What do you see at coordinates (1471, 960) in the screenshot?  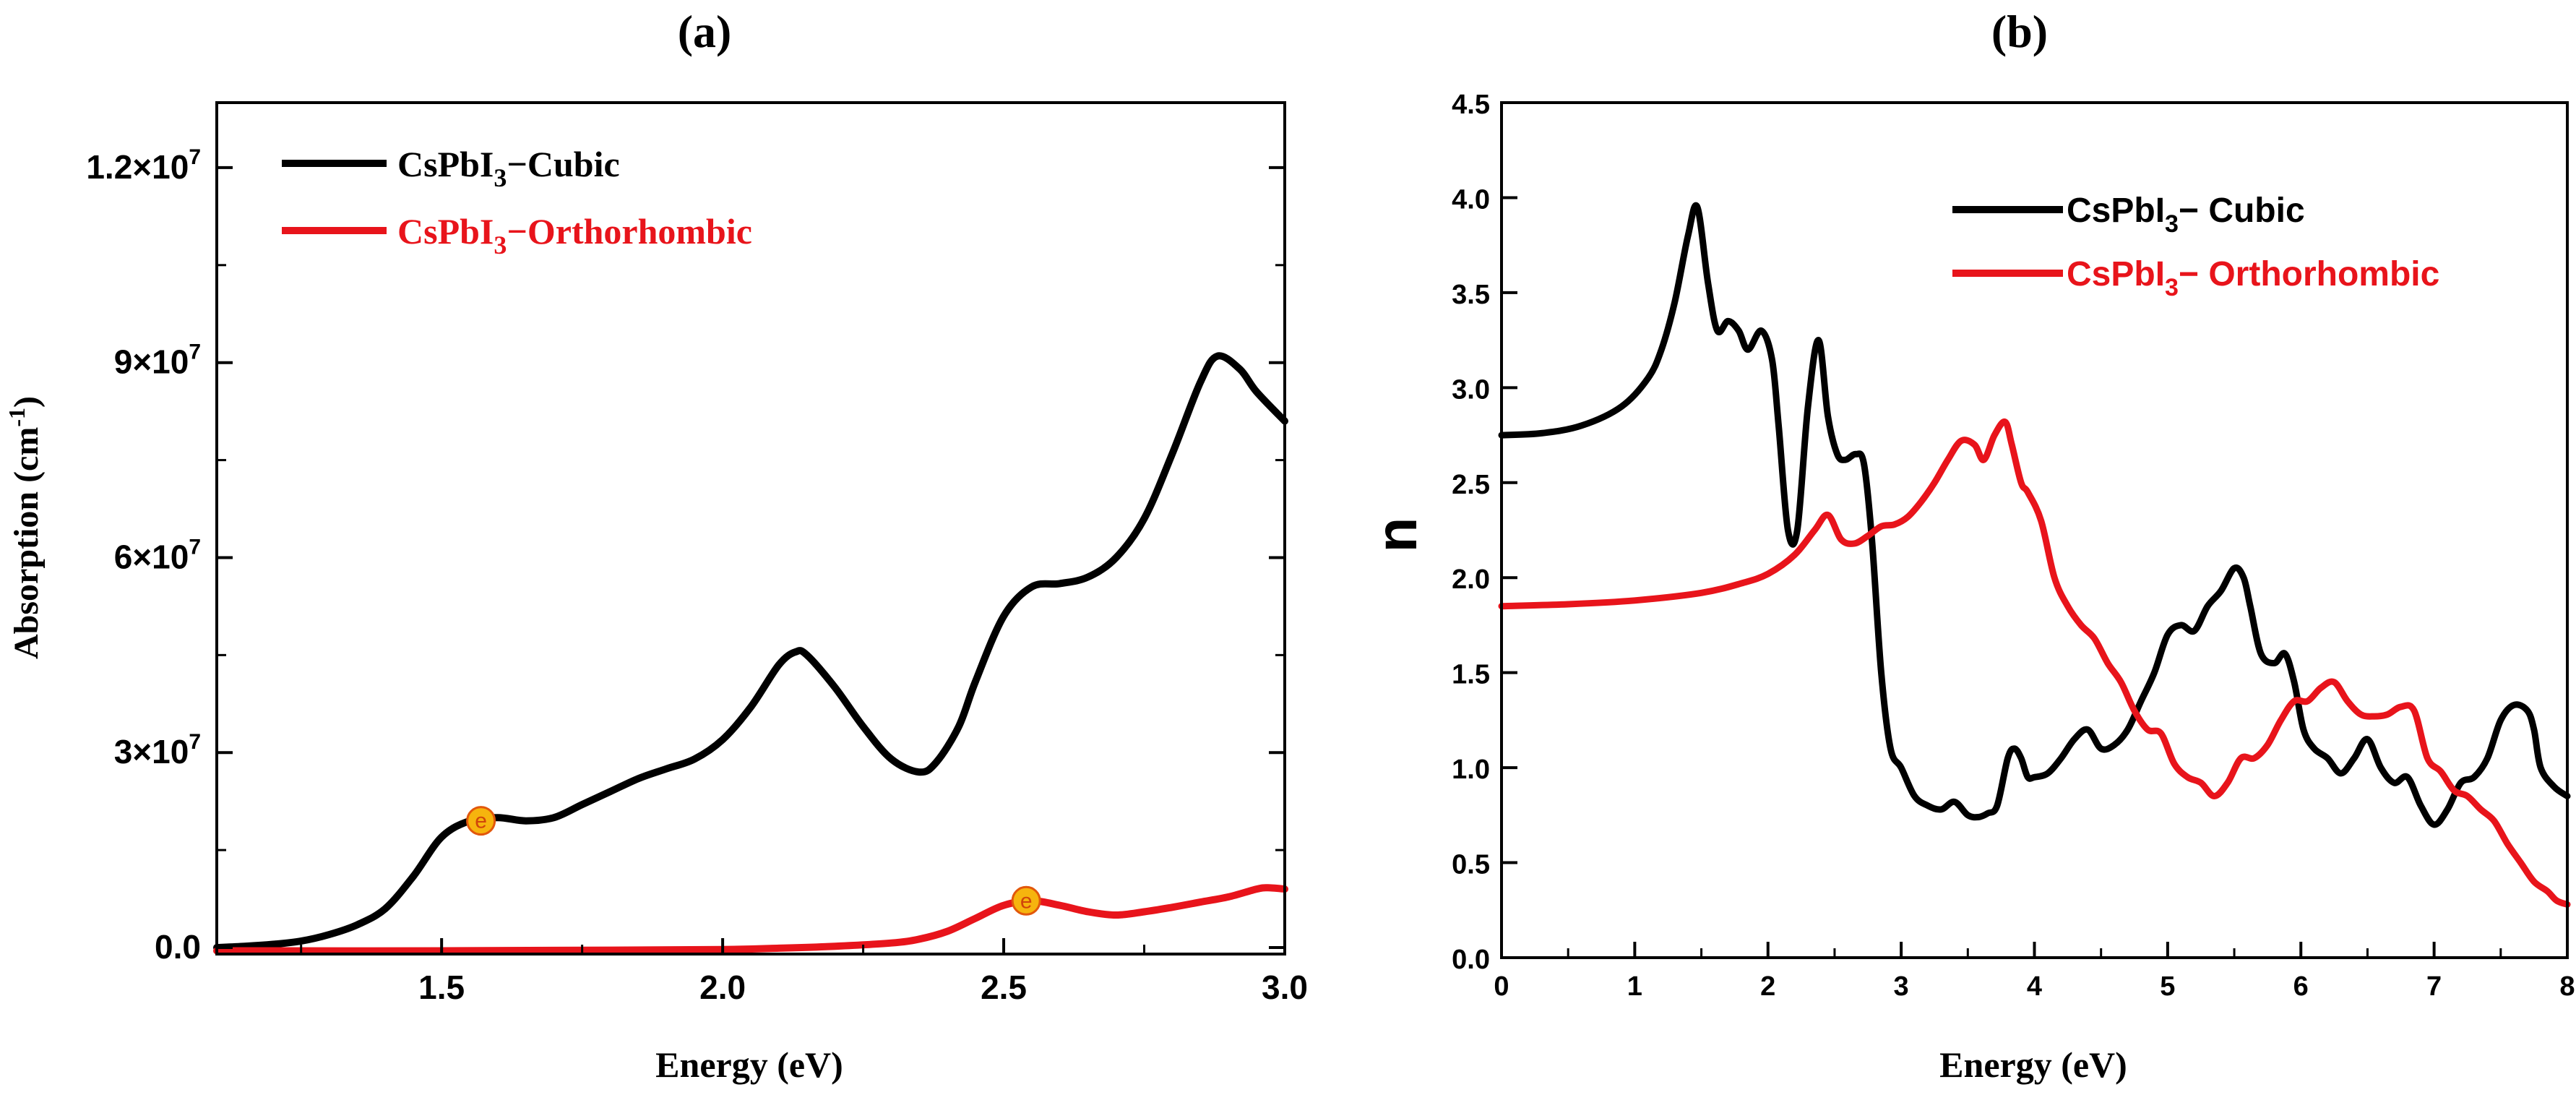 I see `panel-b-ytick-label-0: 0.0` at bounding box center [1471, 960].